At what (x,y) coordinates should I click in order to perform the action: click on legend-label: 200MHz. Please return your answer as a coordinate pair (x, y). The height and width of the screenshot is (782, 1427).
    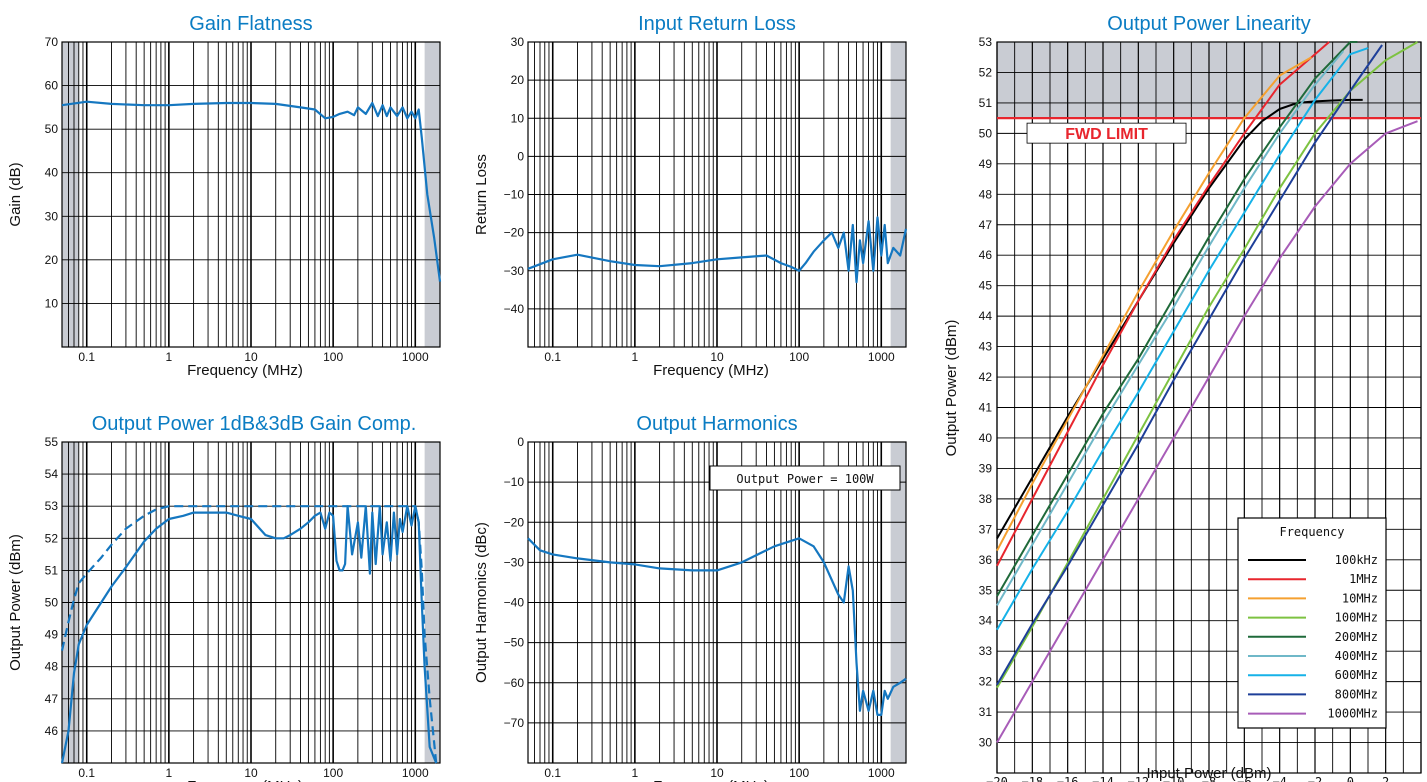
    Looking at the image, I should click on (1356, 637).